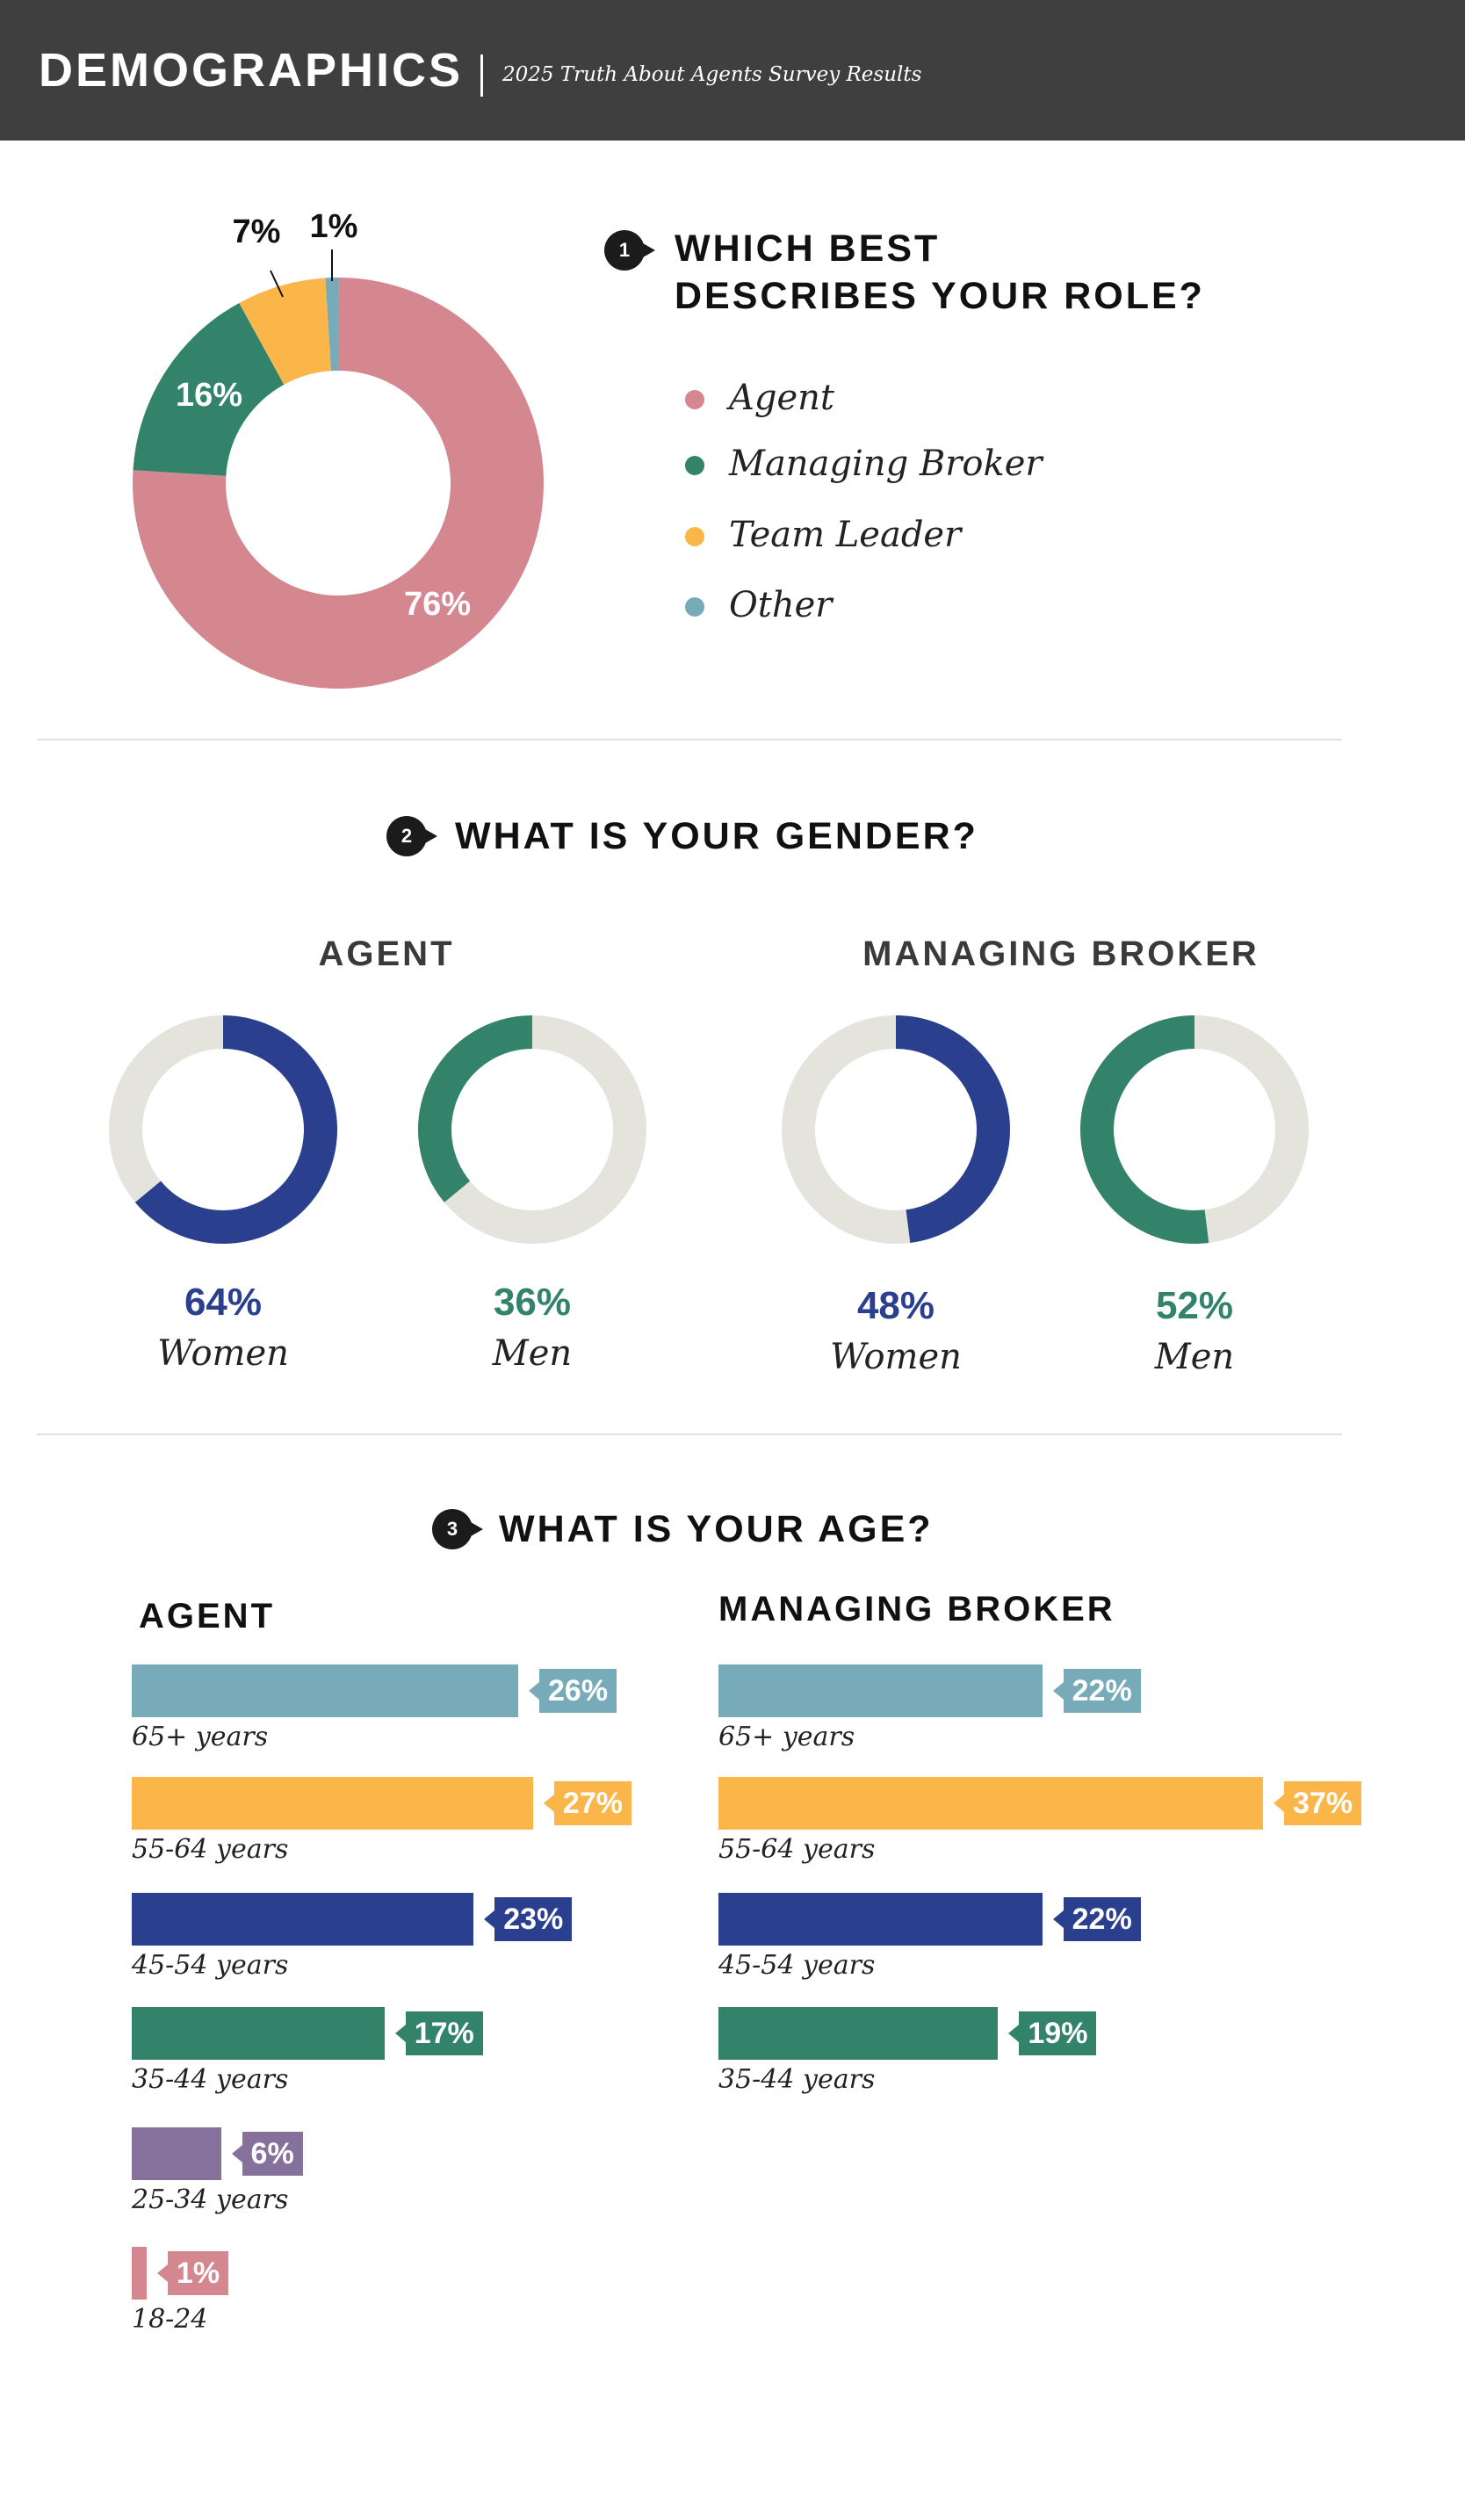  I want to click on age-value-label-agent-45-54-years: 23%, so click(528, 1919).